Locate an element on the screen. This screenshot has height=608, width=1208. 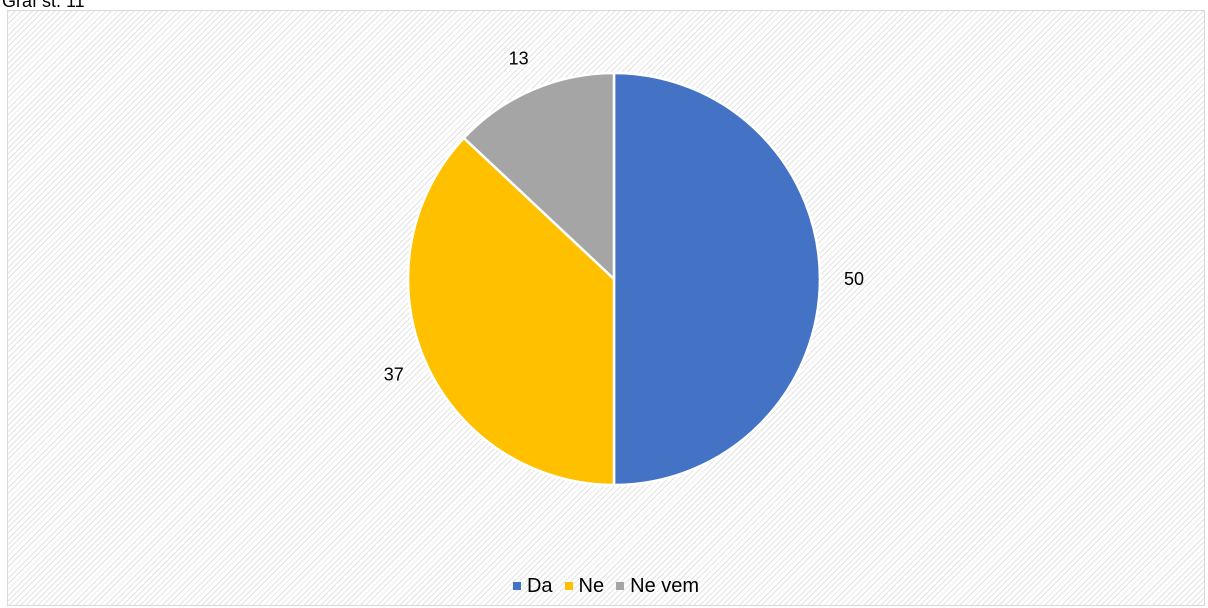
legend-label-da: Da is located at coordinates (539, 586).